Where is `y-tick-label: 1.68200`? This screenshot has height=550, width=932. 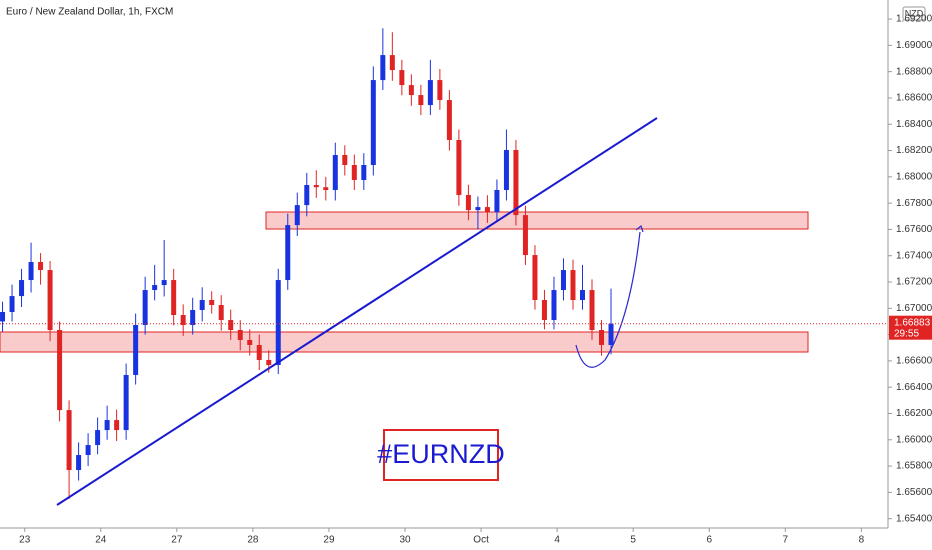 y-tick-label: 1.68200 is located at coordinates (914, 150).